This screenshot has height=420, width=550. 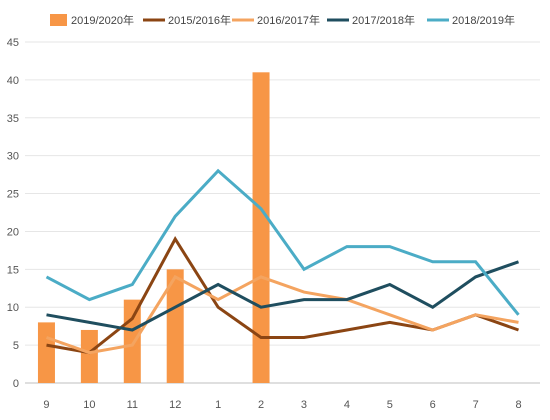 What do you see at coordinates (261, 405) in the screenshot?
I see `x-tick-label: 2` at bounding box center [261, 405].